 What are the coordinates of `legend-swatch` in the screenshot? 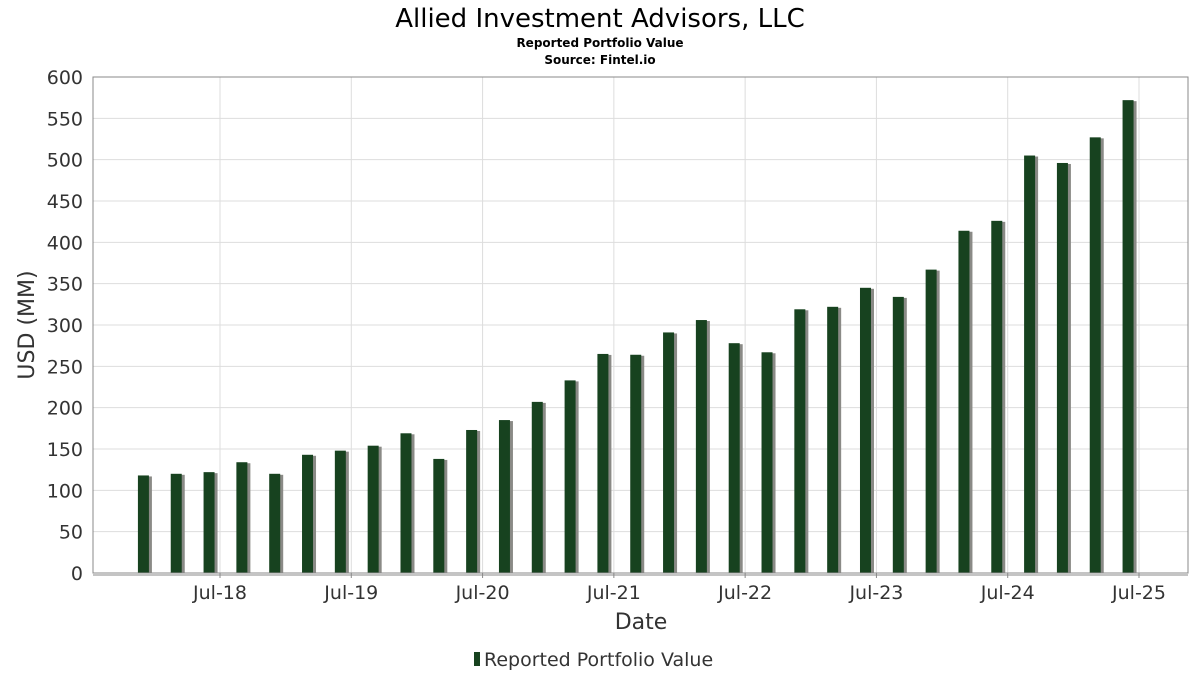 It's located at (477, 659).